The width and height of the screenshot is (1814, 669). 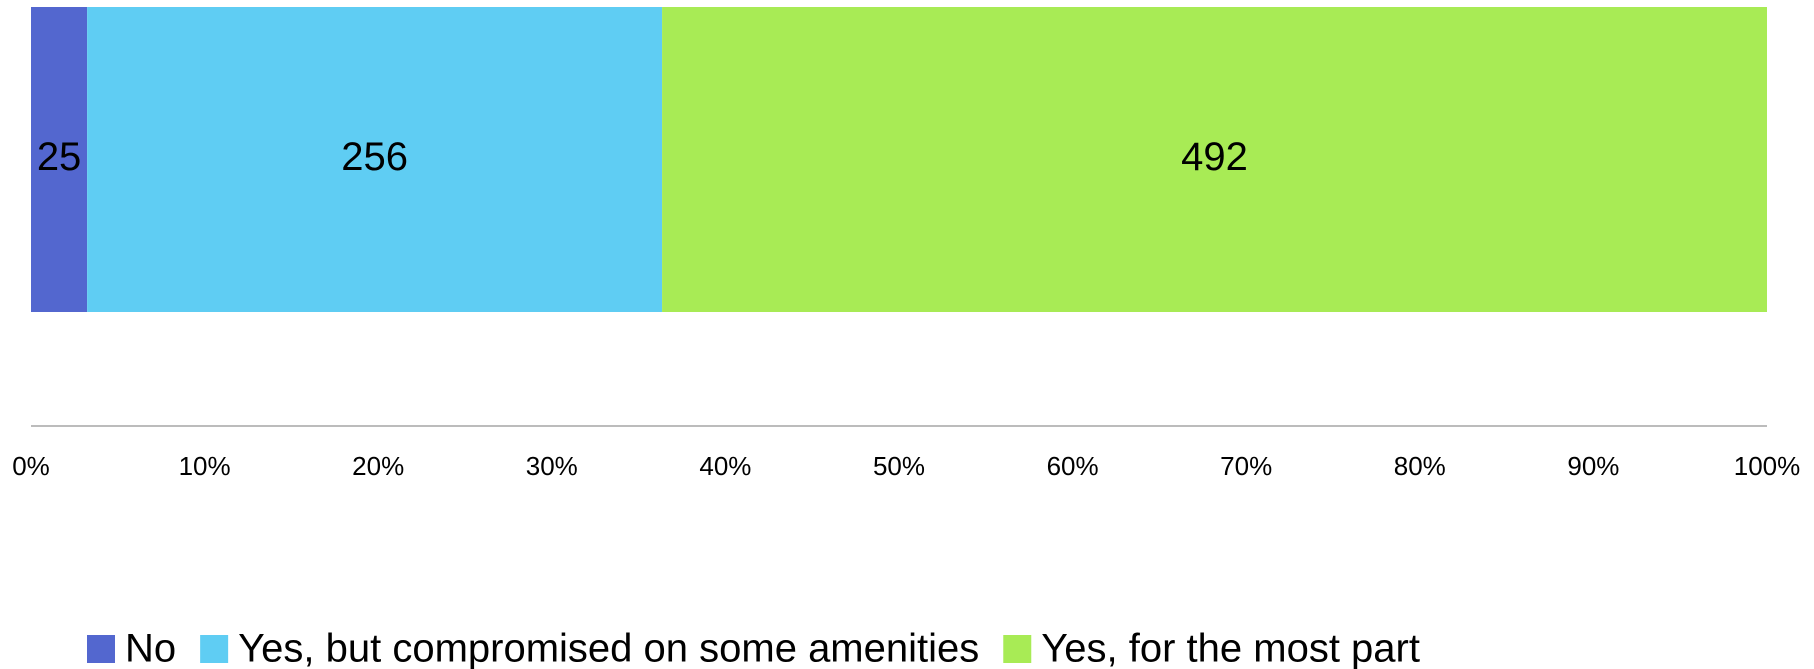 I want to click on x-tick-label: 60%, so click(x=1073, y=466).